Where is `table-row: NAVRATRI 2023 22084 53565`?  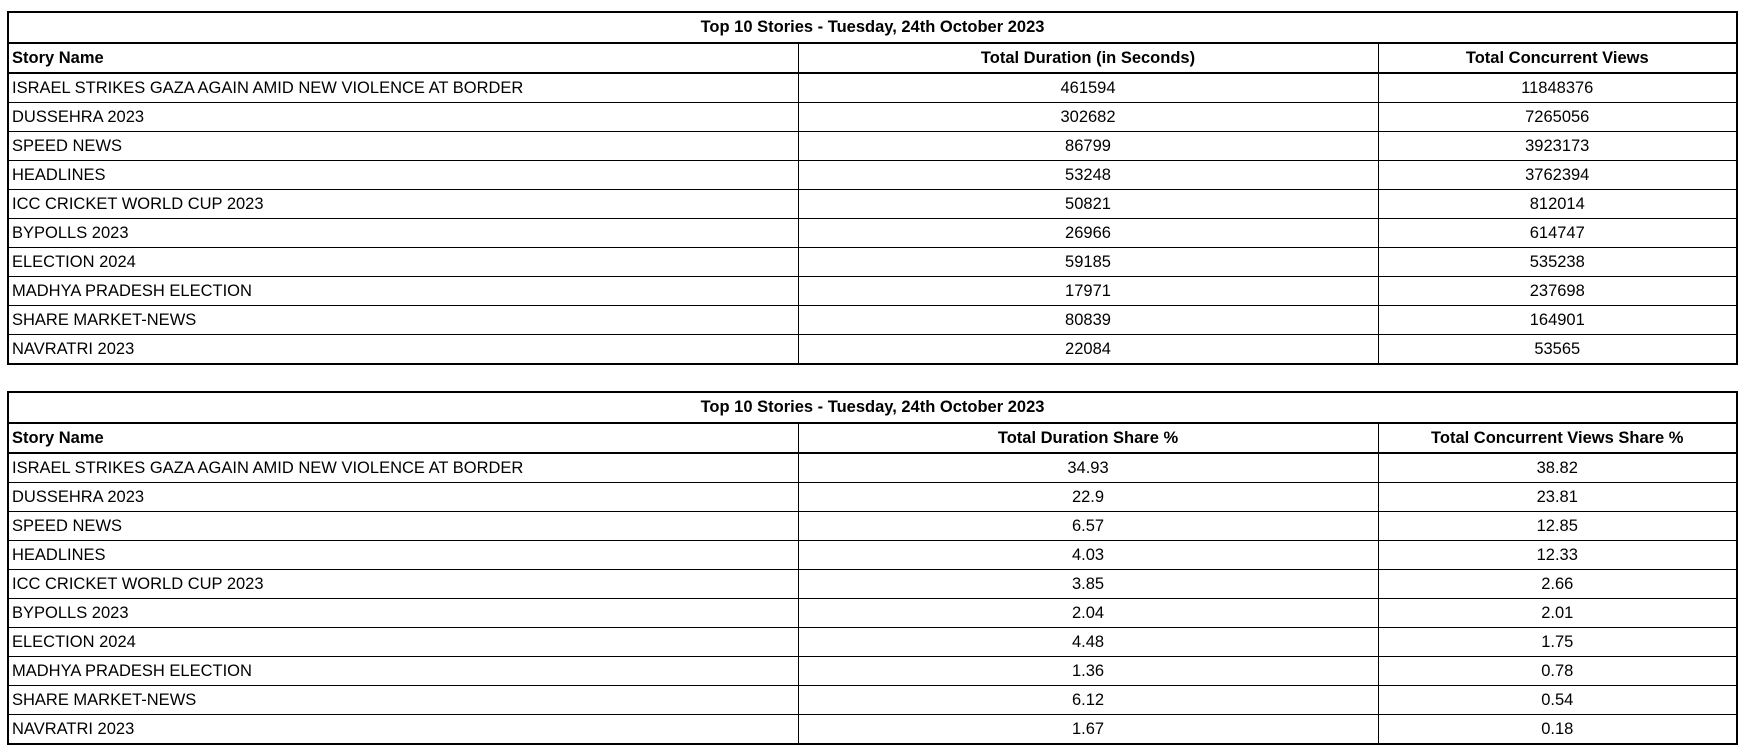 table-row: NAVRATRI 2023 22084 53565 is located at coordinates (872, 349).